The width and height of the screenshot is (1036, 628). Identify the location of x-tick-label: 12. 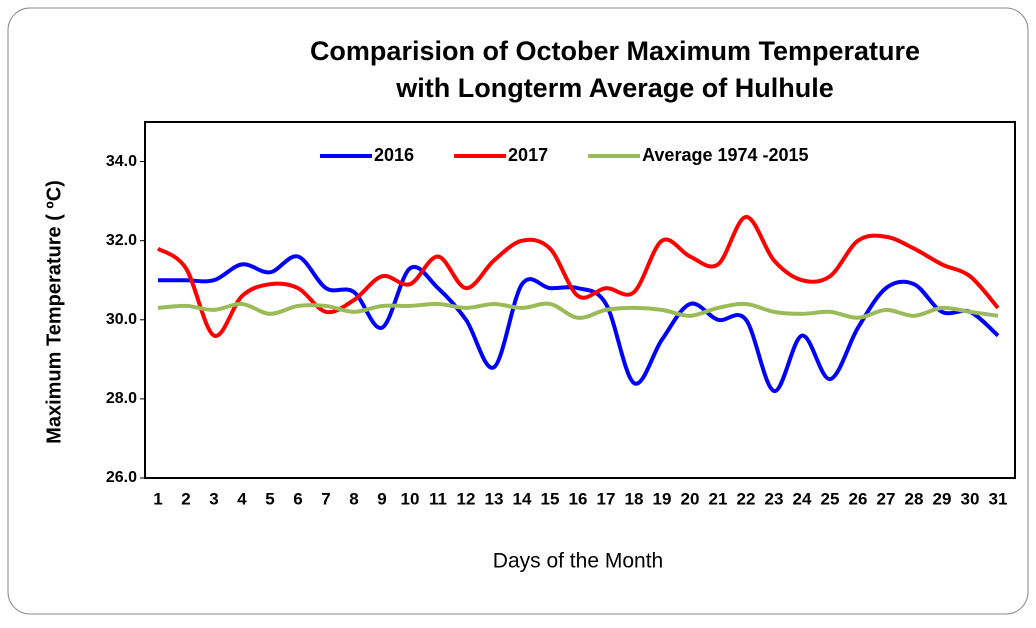
(466, 498).